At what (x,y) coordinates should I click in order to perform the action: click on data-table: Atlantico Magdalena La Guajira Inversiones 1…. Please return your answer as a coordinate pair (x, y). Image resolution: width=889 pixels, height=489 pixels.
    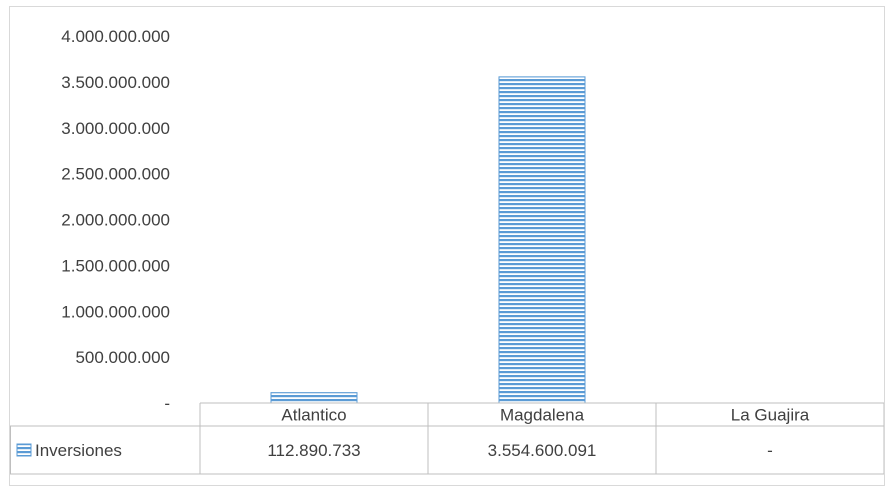
    Looking at the image, I should click on (447, 438).